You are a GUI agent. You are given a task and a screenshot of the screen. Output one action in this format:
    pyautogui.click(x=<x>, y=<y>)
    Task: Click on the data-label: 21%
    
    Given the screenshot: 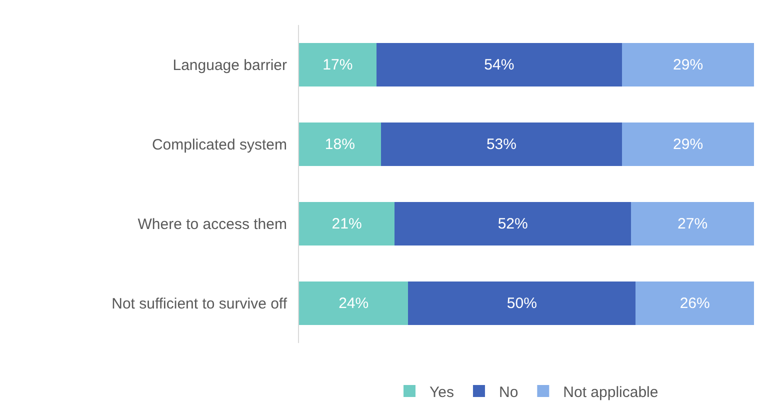 What is the action you would take?
    pyautogui.click(x=347, y=223)
    